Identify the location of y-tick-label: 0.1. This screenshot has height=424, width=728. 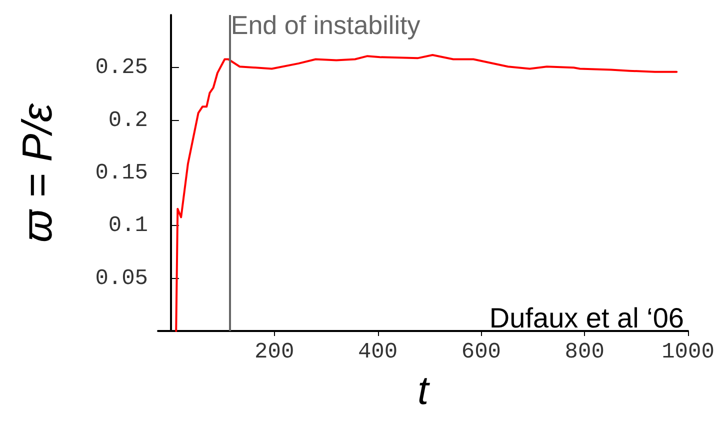
(128, 225).